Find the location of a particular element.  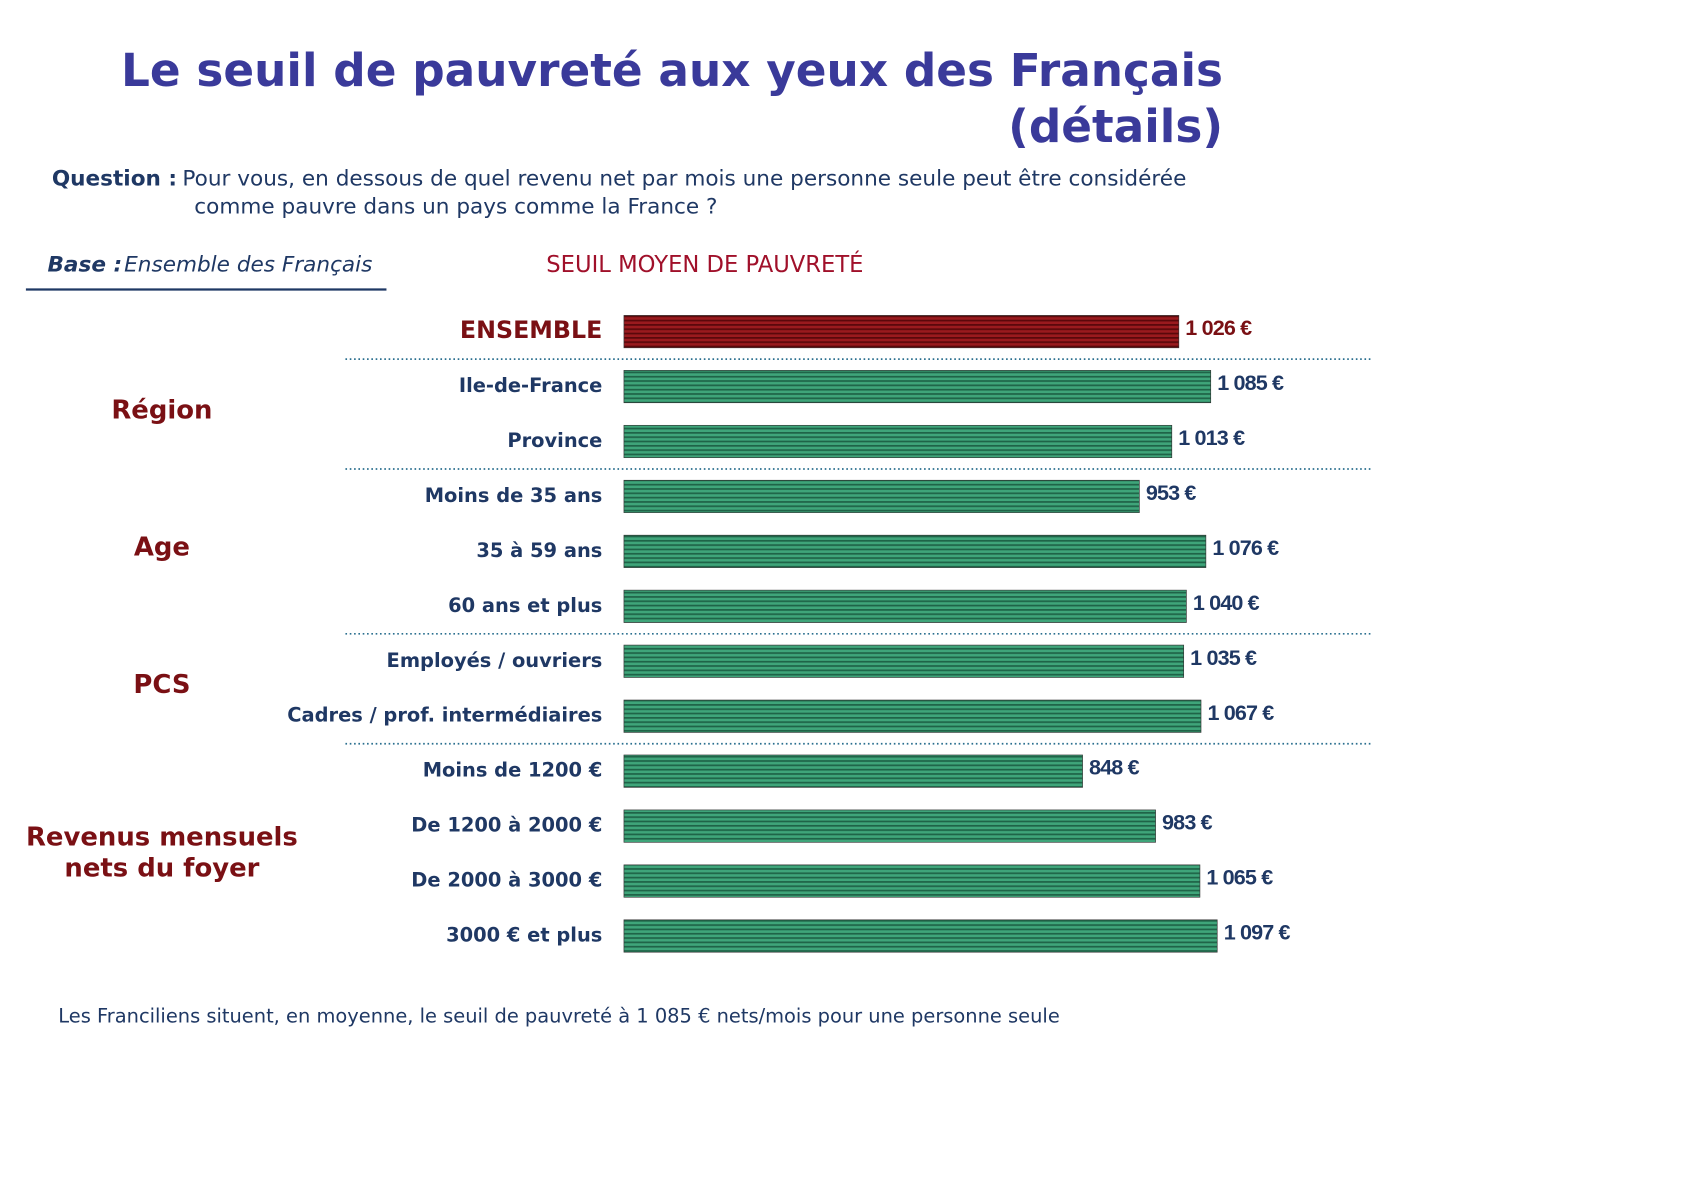

value-label: 1 097 € is located at coordinates (1257, 932).